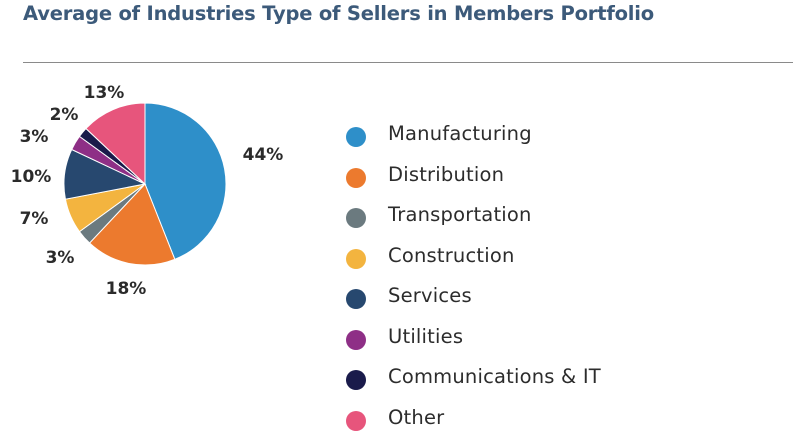  Describe the element at coordinates (430, 295) in the screenshot. I see `legend-label: Services` at that location.